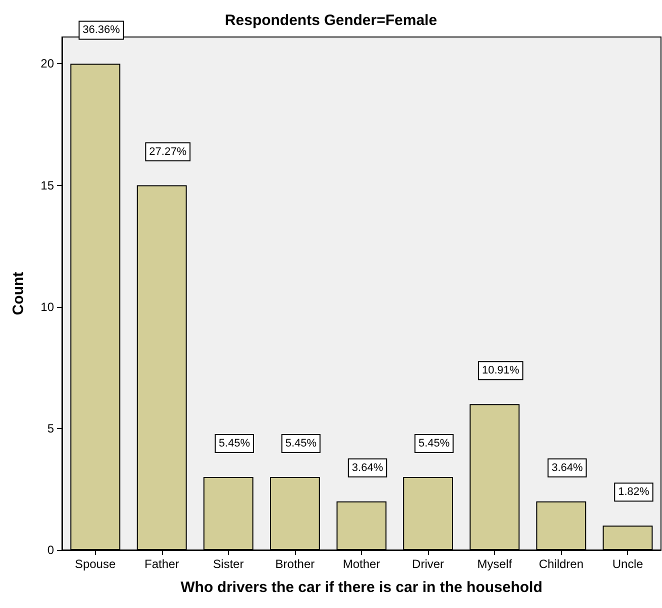  I want to click on x-axis-title: Who drivers the car if there is car in the household, so click(361, 587).